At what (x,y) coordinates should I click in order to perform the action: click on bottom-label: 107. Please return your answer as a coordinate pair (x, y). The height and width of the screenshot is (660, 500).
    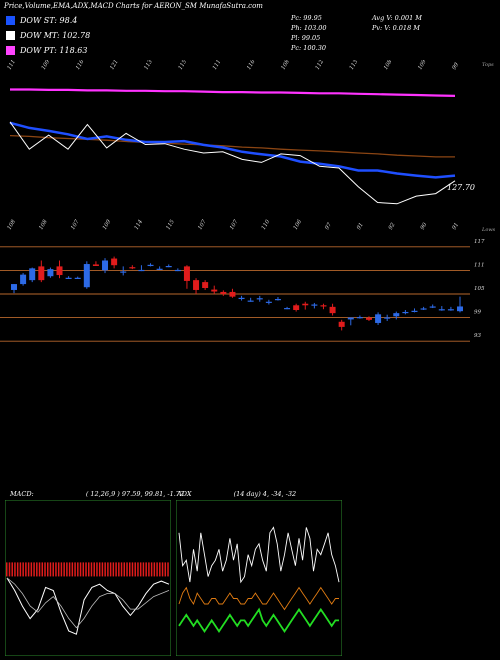
    Looking at the image, I should click on (202, 224).